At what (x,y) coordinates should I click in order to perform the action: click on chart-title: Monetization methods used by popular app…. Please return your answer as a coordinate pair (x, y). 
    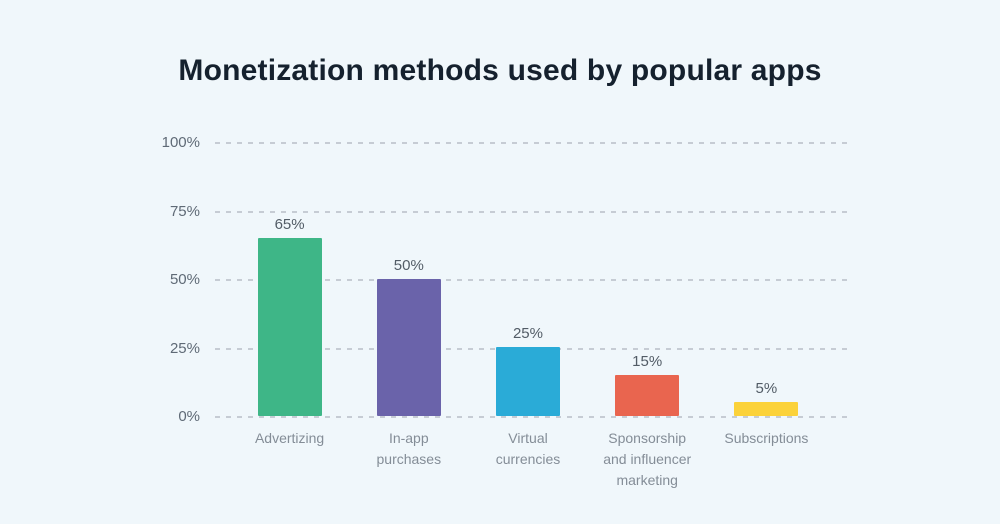
    Looking at the image, I should click on (500, 70).